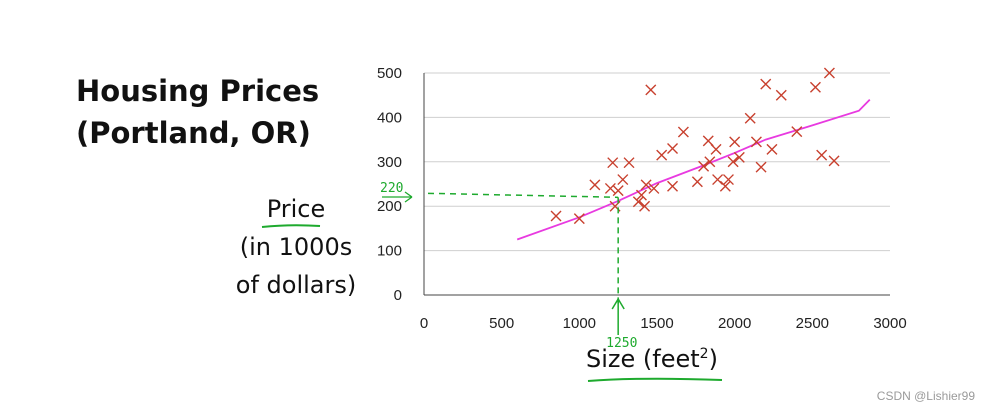  Describe the element at coordinates (655, 379) in the screenshot. I see `x-label-underline` at that location.